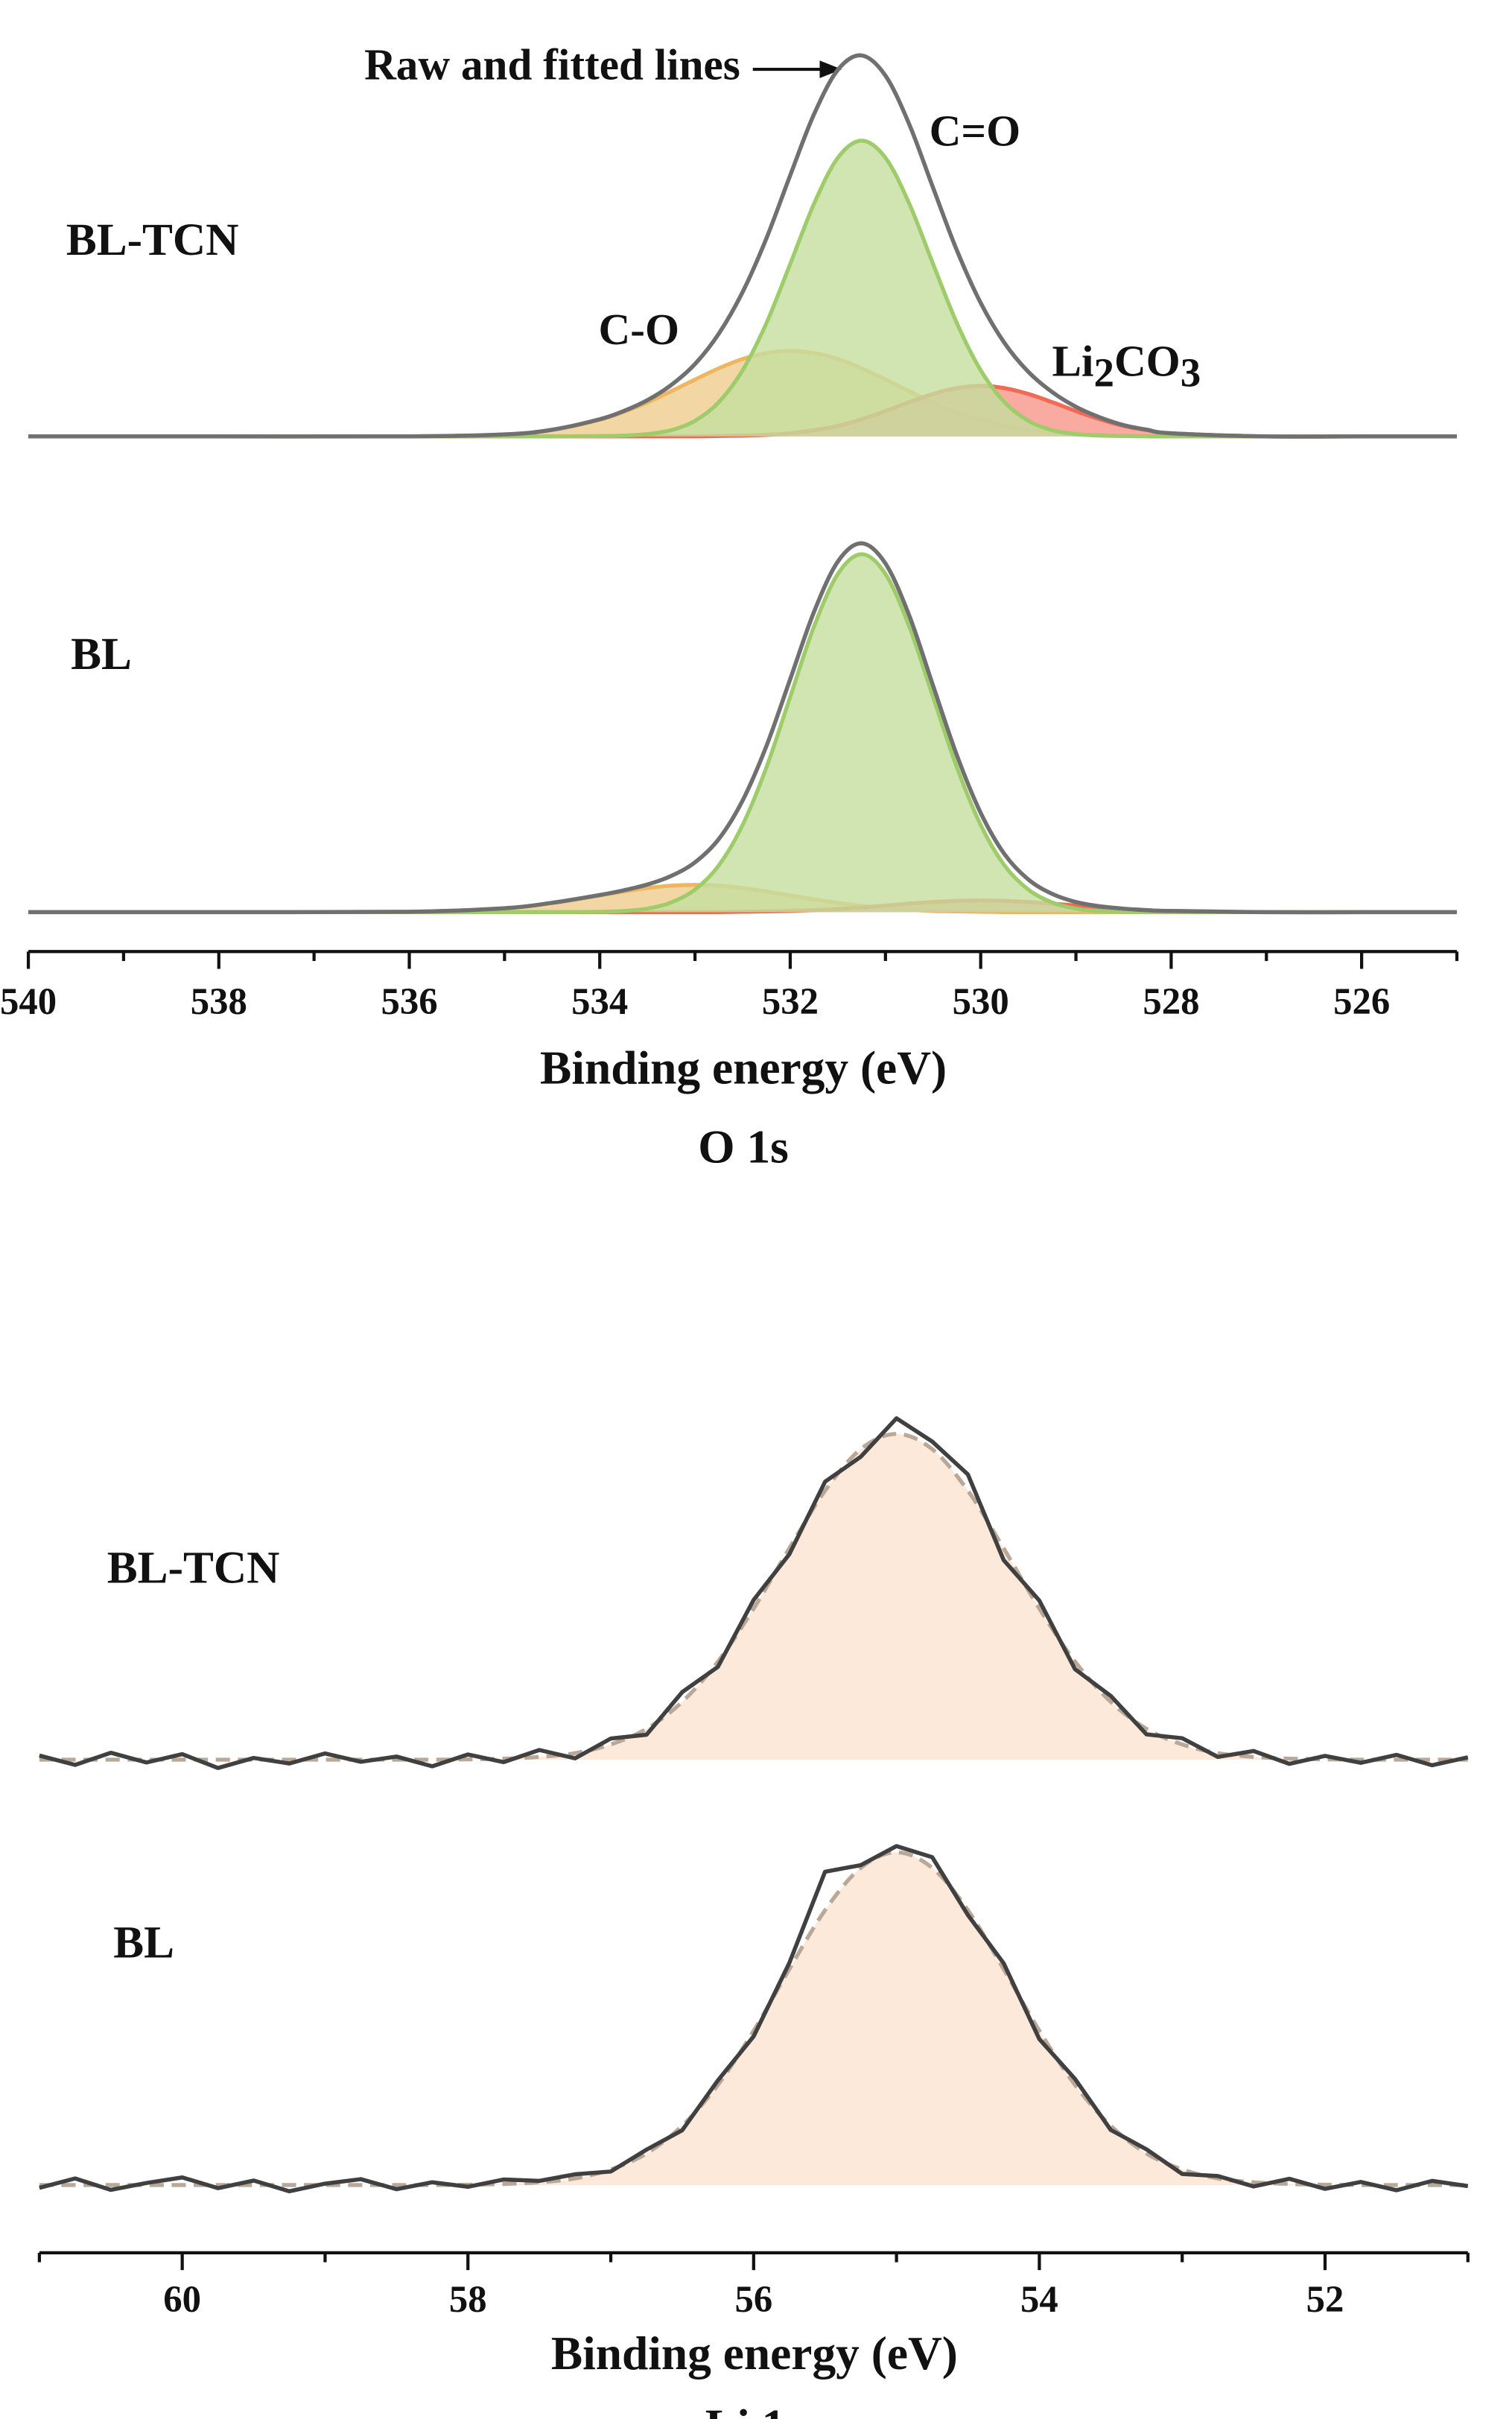  Describe the element at coordinates (468, 2299) in the screenshot. I see `x-tick-label: 58` at that location.